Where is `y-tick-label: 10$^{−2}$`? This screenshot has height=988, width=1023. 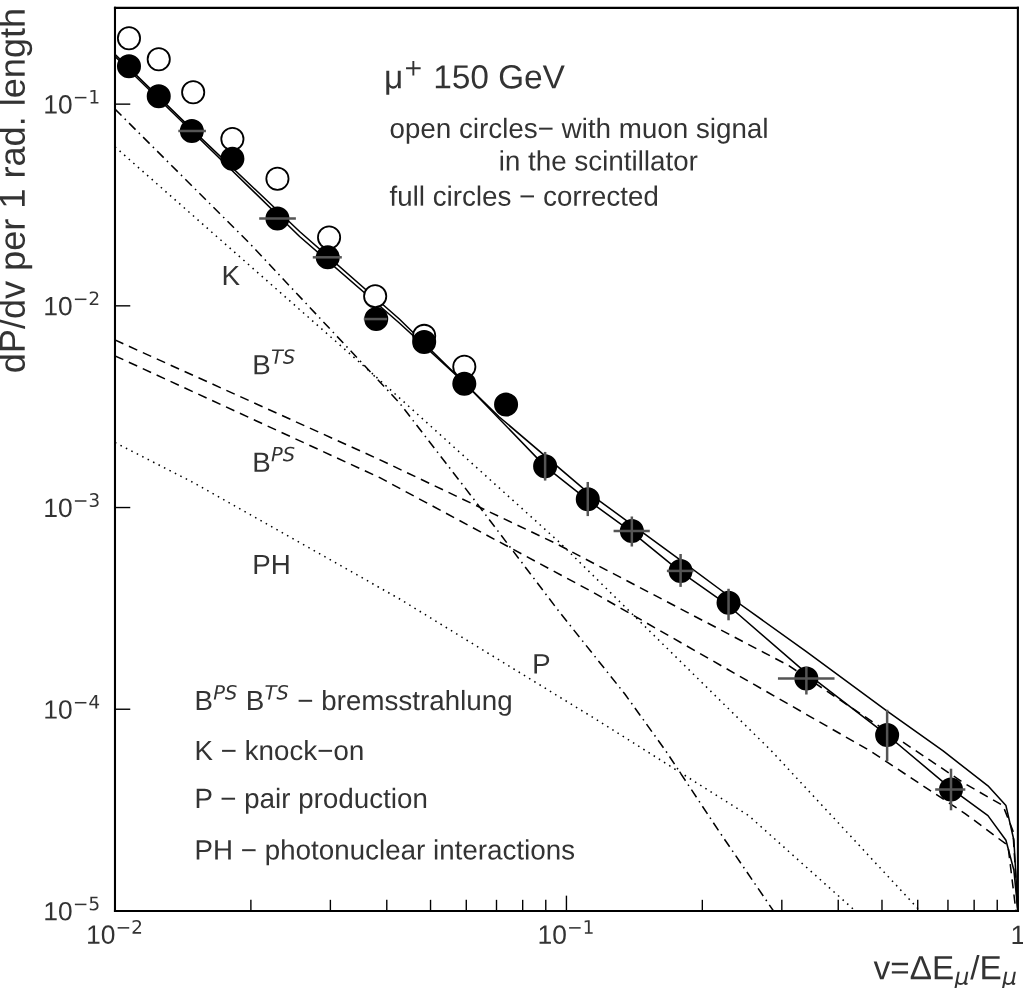 y-tick-label: 10$^{−2}$ is located at coordinates (72, 303).